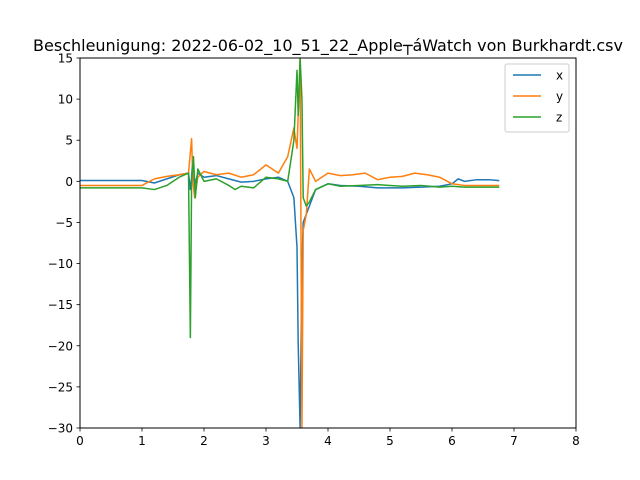 The image size is (640, 480). Describe the element at coordinates (60, 305) in the screenshot. I see `y-tick-label: −15` at that location.